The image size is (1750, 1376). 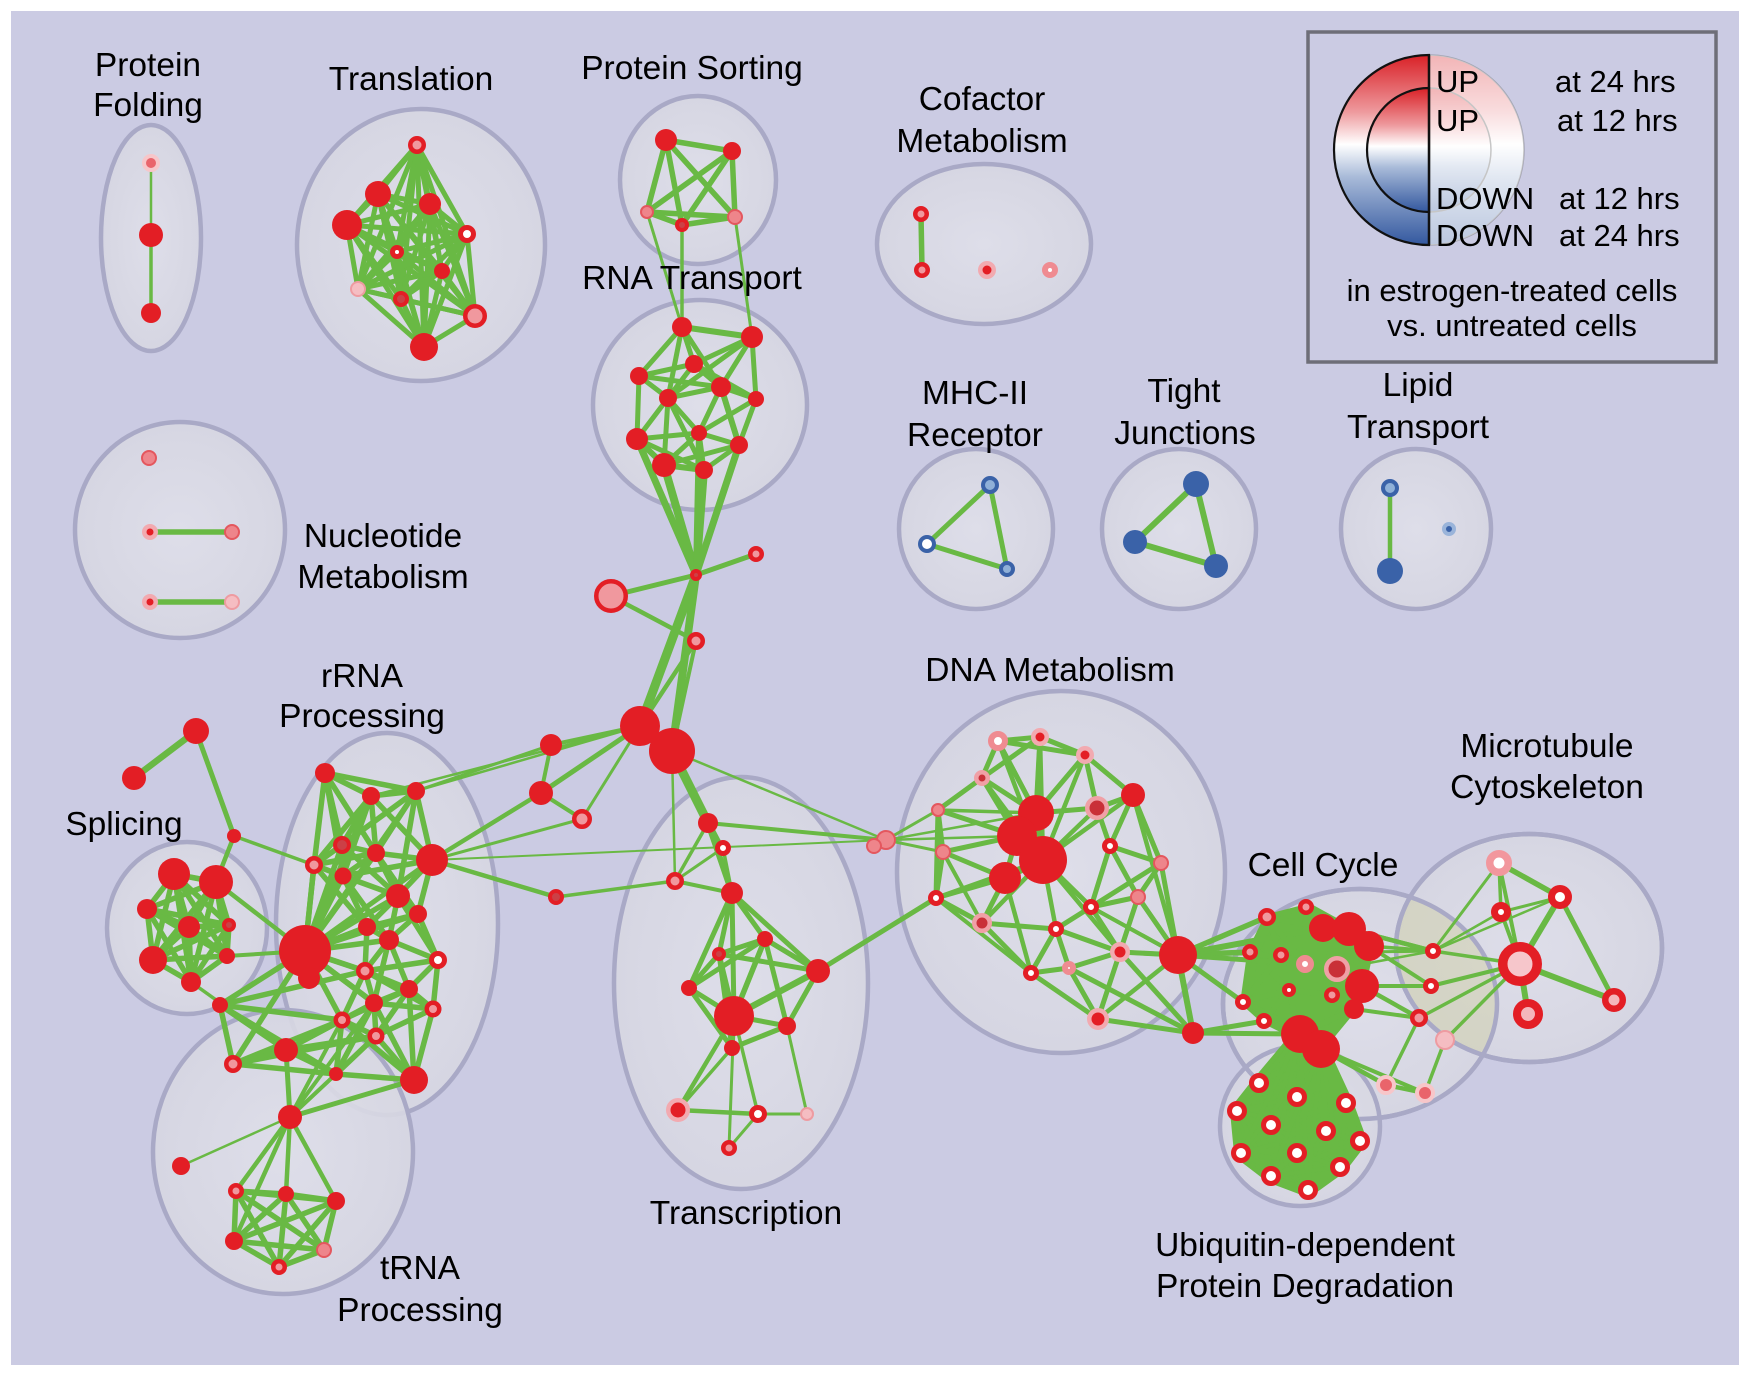 What do you see at coordinates (1305, 1286) in the screenshot?
I see `svg-text: Protein Degradation` at bounding box center [1305, 1286].